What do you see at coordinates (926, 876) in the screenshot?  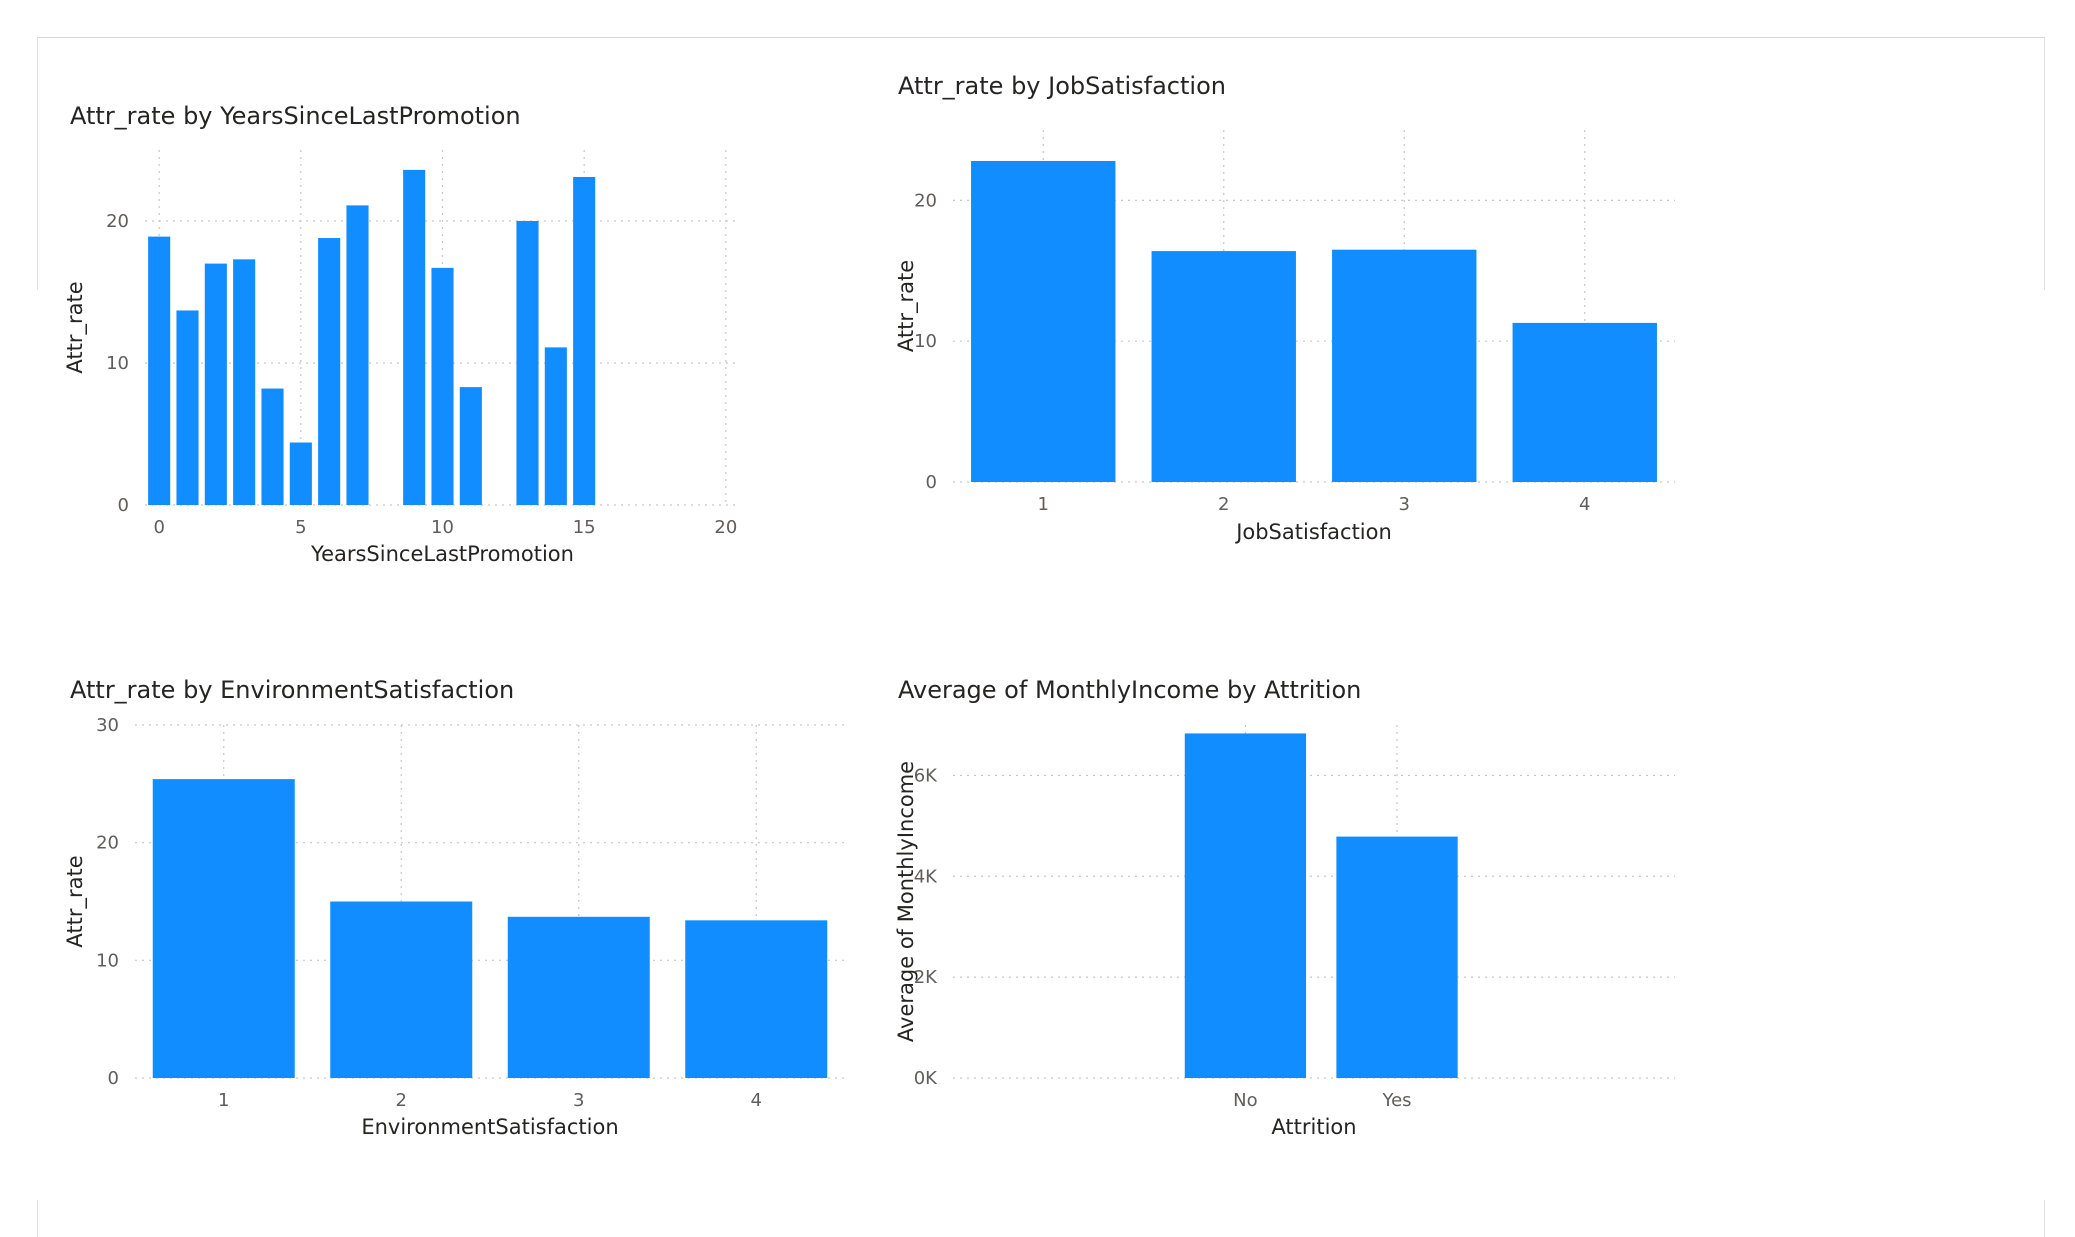 I see `y-tick-label: 4K` at bounding box center [926, 876].